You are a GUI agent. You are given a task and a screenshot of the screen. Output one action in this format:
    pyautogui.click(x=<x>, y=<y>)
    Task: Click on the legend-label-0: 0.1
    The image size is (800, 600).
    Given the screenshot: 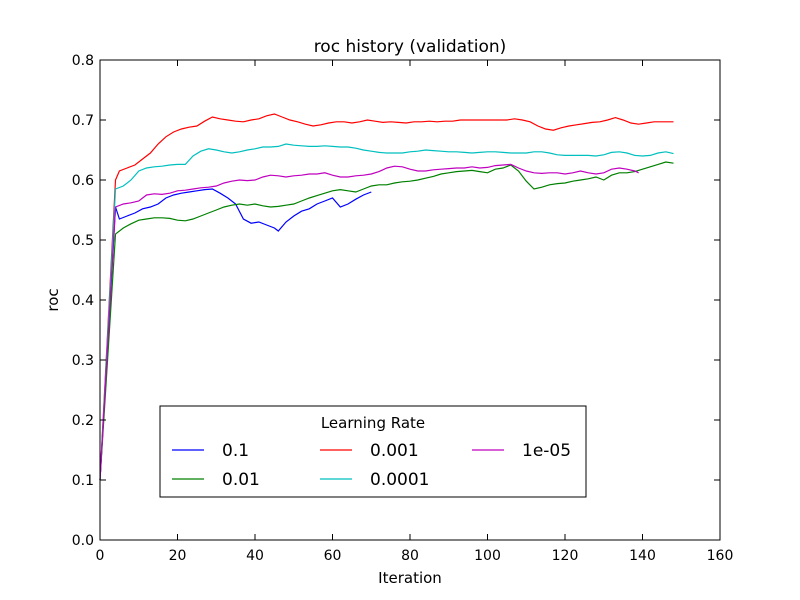 What is the action you would take?
    pyautogui.click(x=235, y=451)
    